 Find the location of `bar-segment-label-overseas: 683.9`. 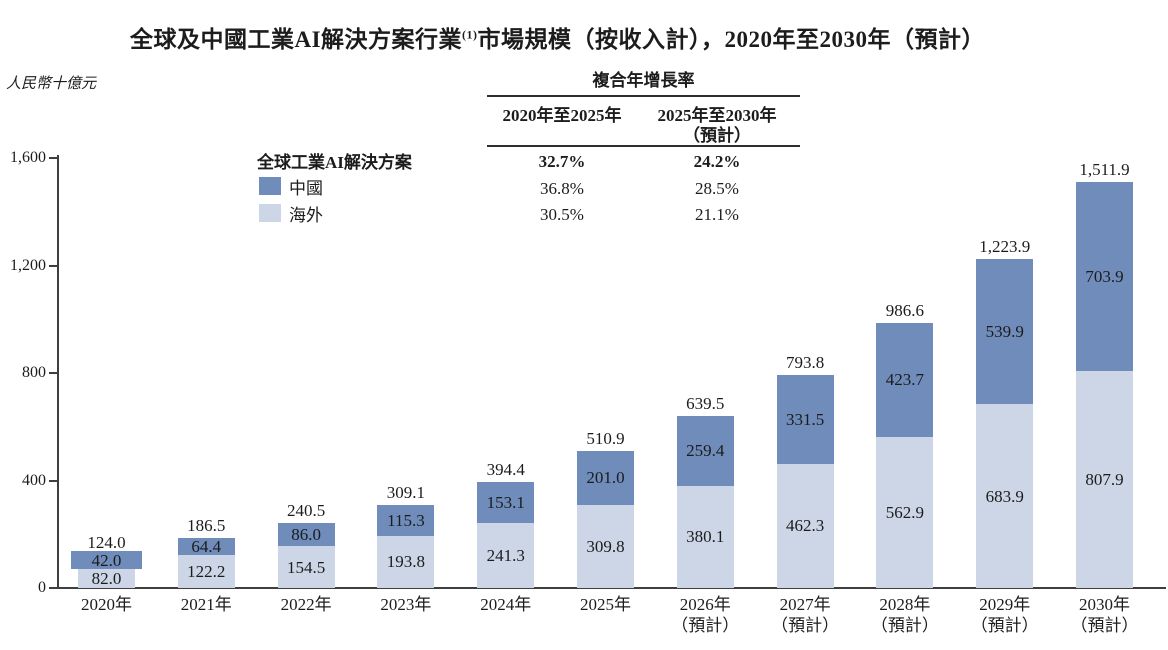

bar-segment-label-overseas: 683.9 is located at coordinates (1004, 496).